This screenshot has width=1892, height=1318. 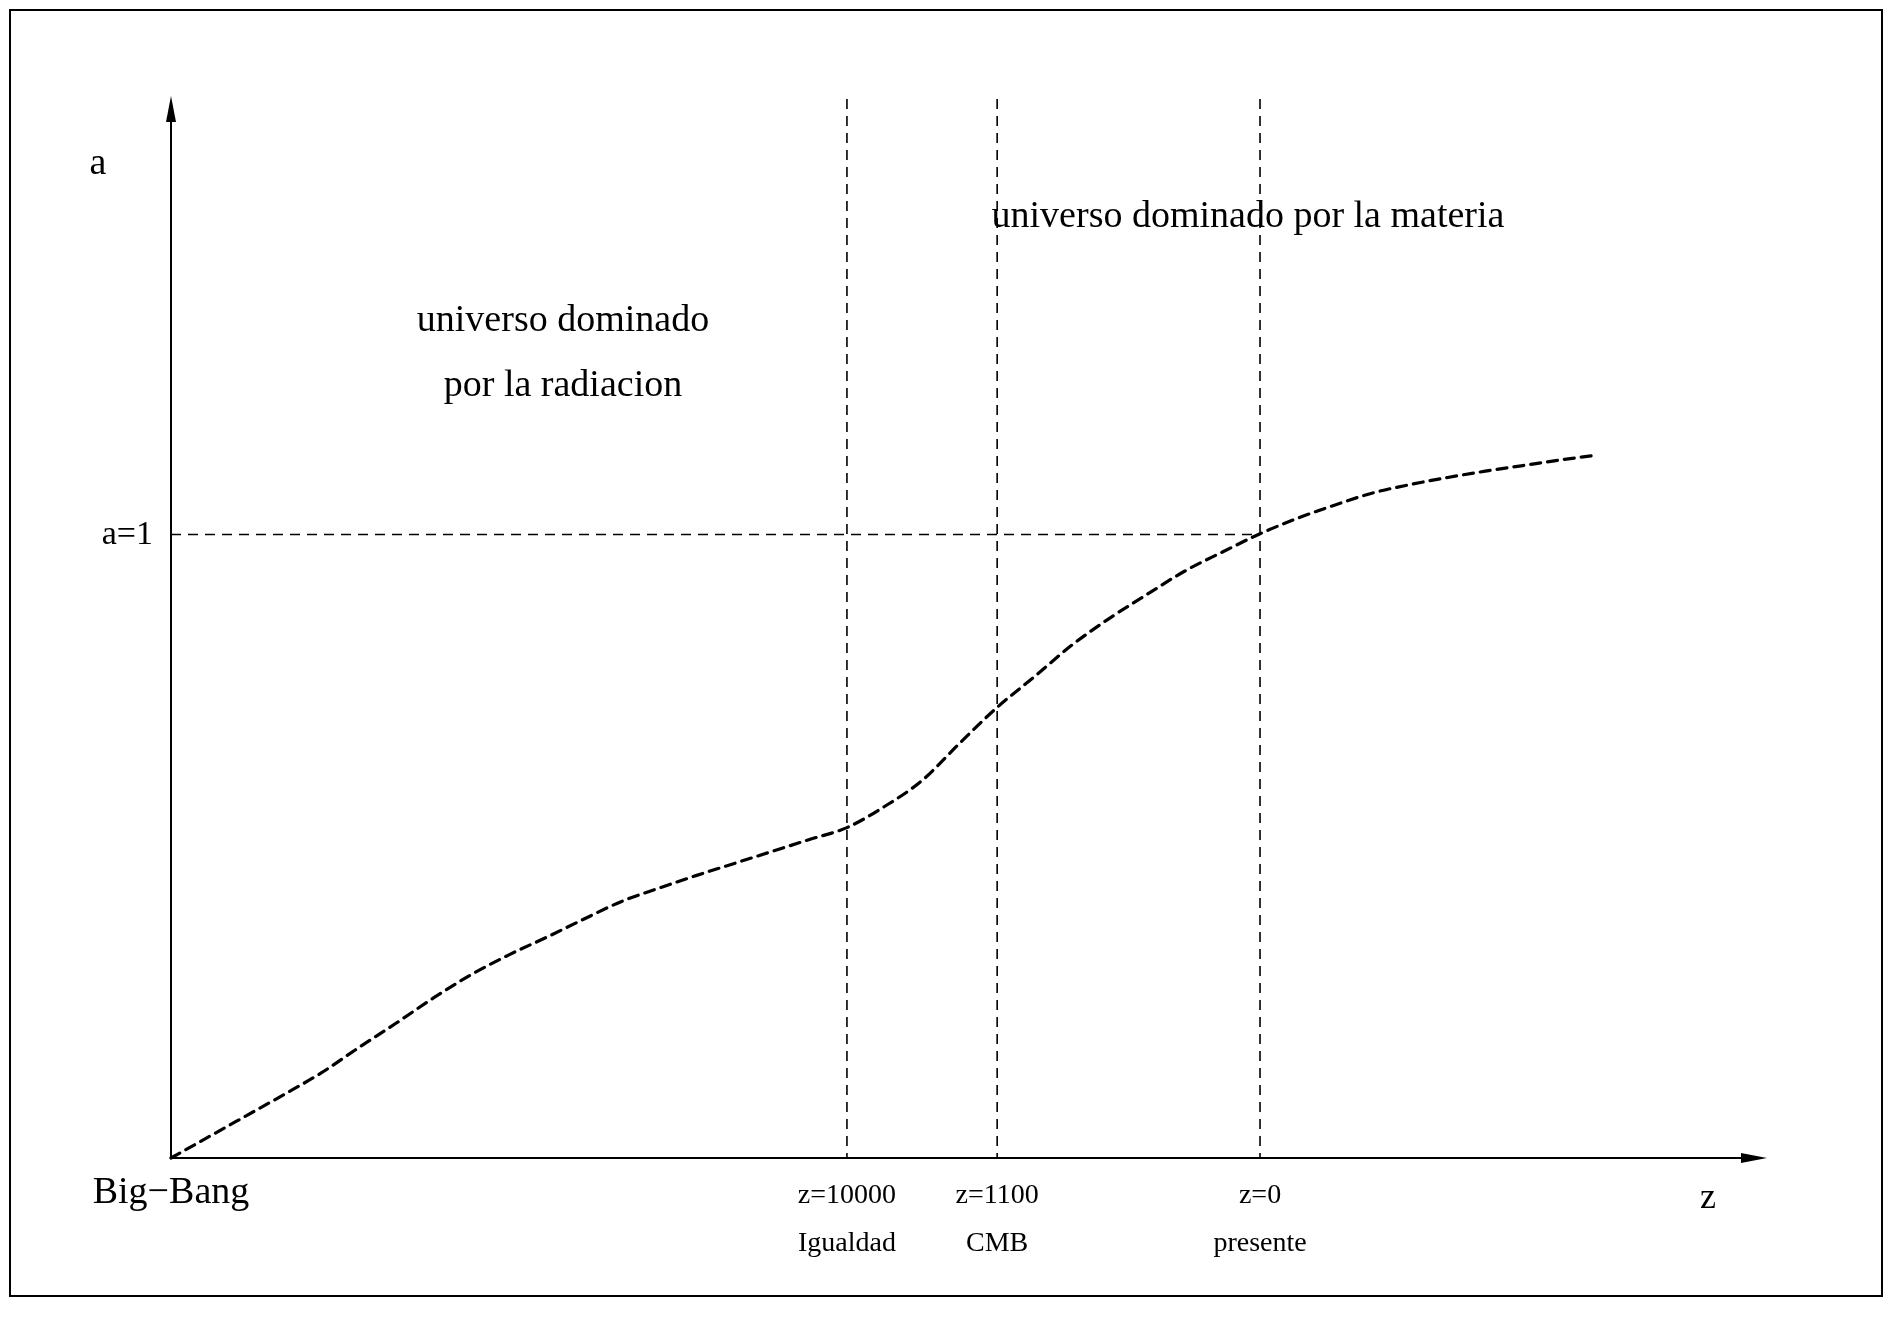 I want to click on x-tick-label: z=10000 Igualdad, so click(x=847, y=1217).